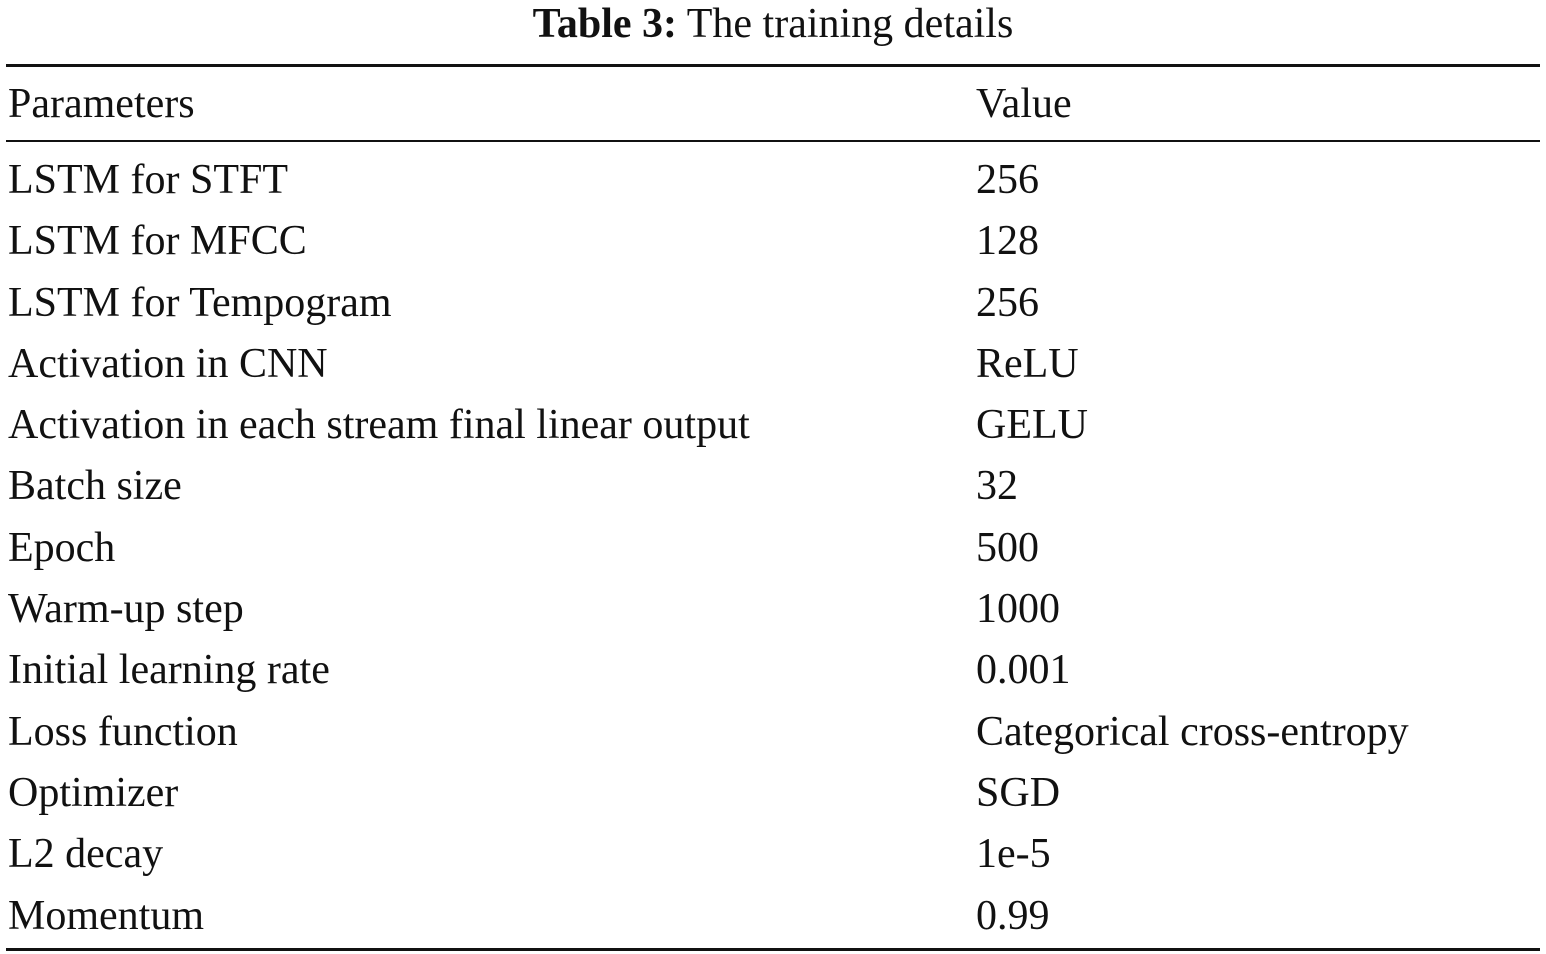 Image resolution: width=1546 pixels, height=954 pixels. What do you see at coordinates (850, 24) in the screenshot?
I see `table-caption-title: The training details` at bounding box center [850, 24].